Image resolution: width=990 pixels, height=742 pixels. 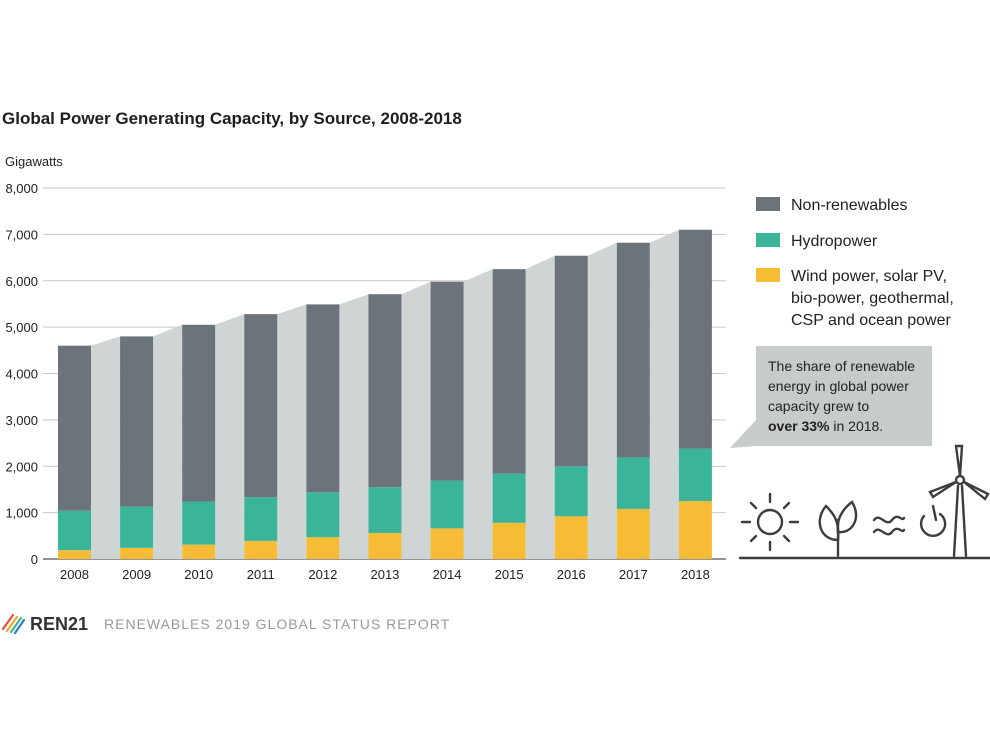 I want to click on x-tick-label: 2016, so click(x=571, y=574).